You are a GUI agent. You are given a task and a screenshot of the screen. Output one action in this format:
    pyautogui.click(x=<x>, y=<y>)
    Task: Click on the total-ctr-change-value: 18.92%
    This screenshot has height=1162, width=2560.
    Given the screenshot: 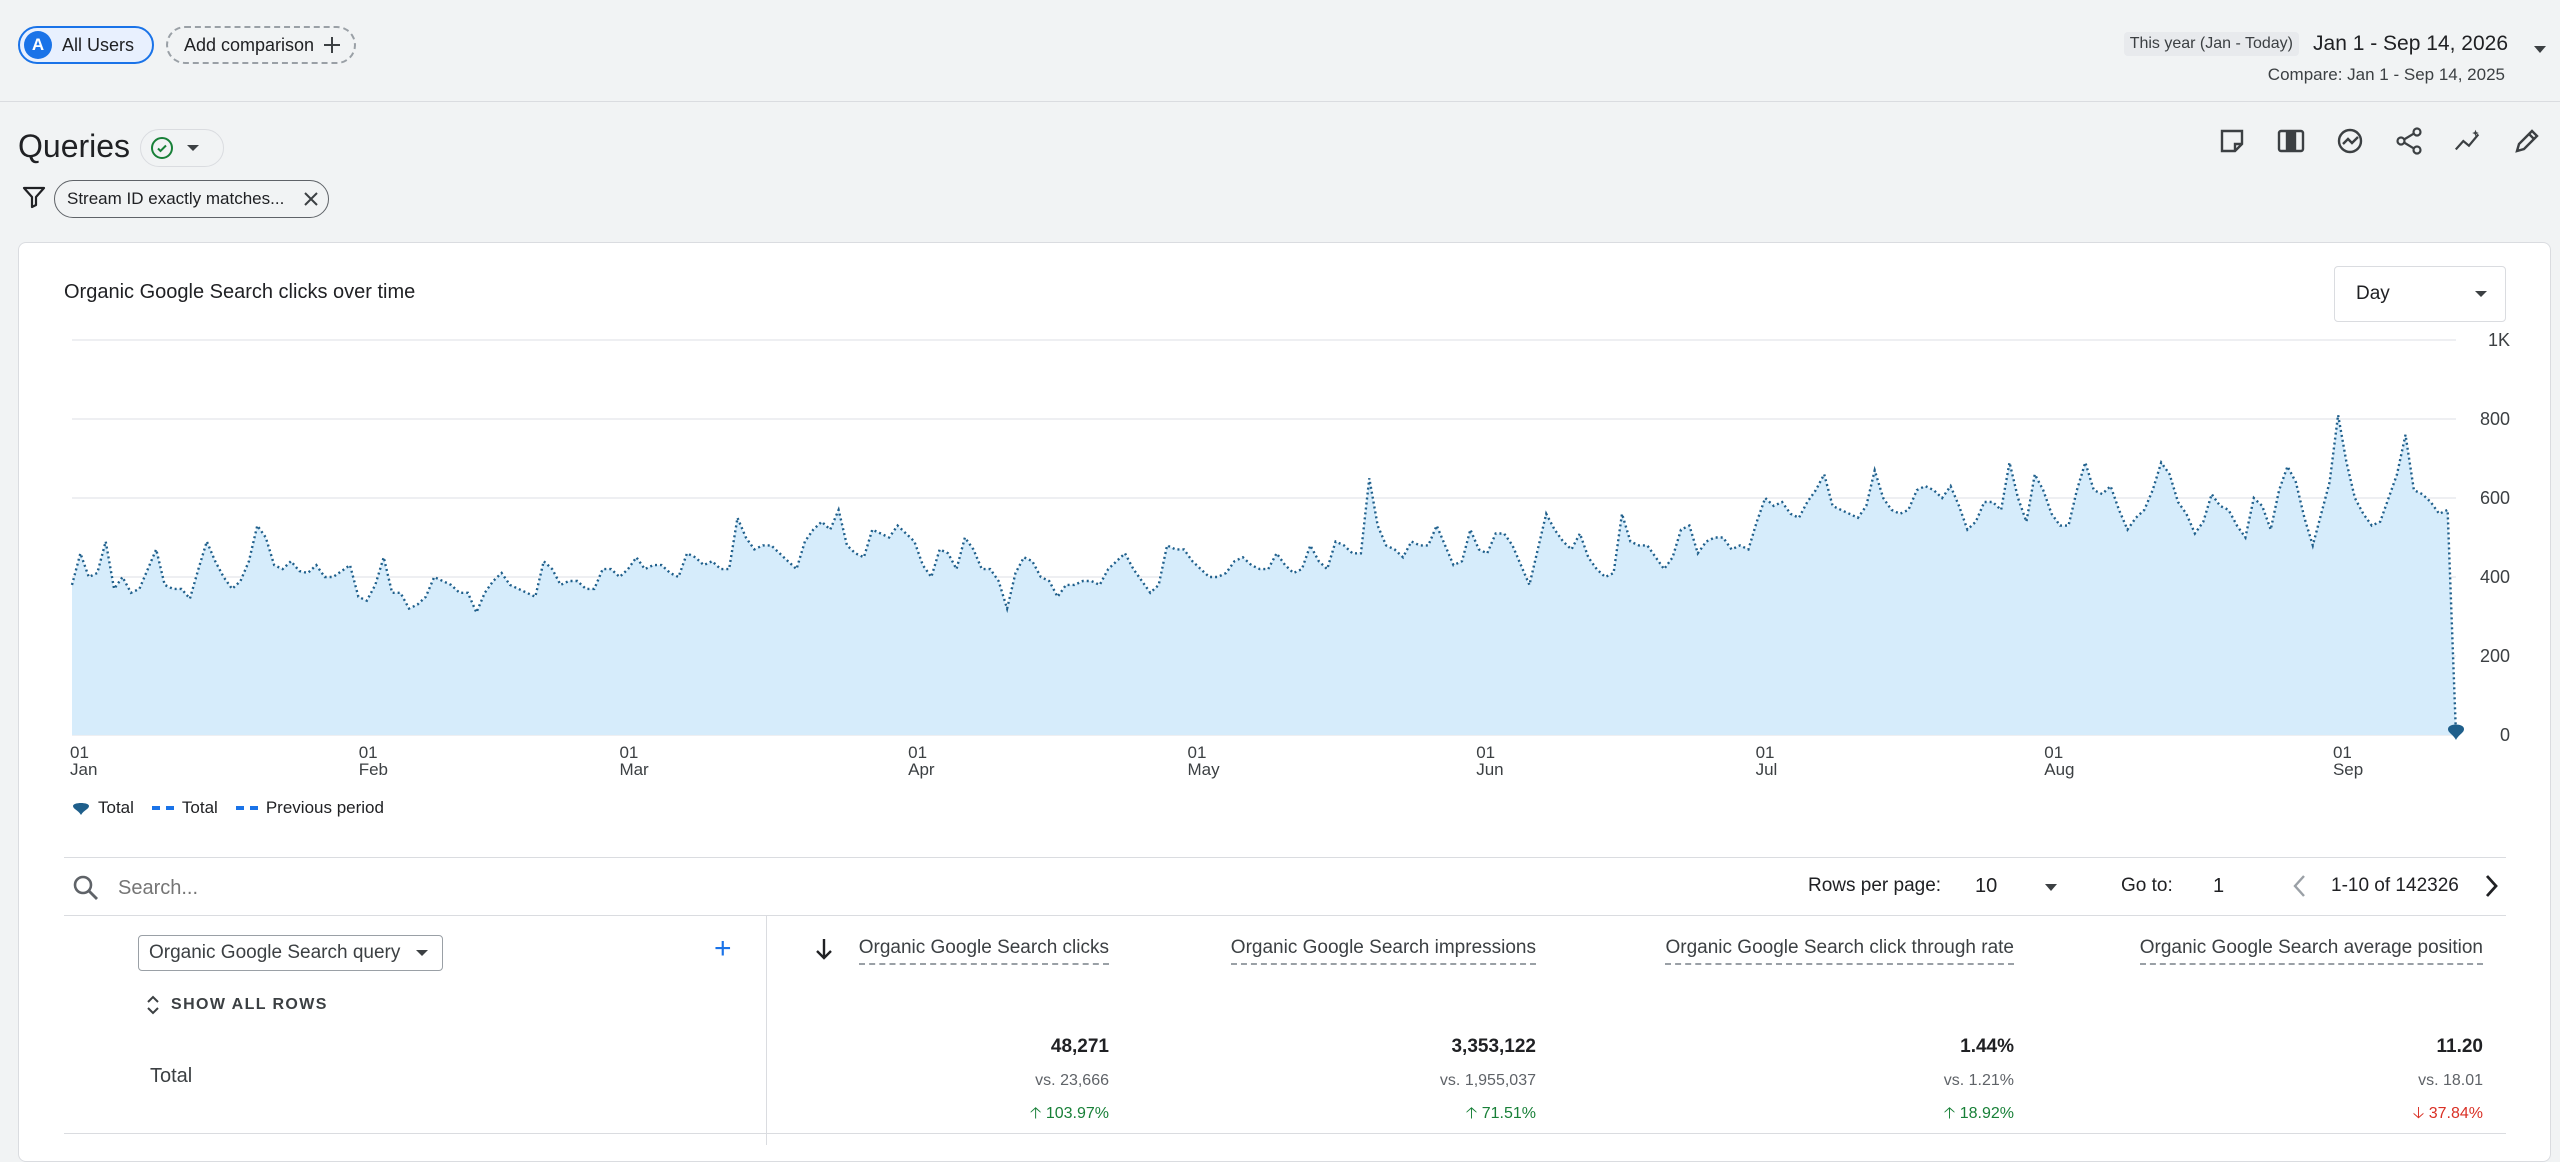 What is the action you would take?
    pyautogui.click(x=1986, y=1113)
    